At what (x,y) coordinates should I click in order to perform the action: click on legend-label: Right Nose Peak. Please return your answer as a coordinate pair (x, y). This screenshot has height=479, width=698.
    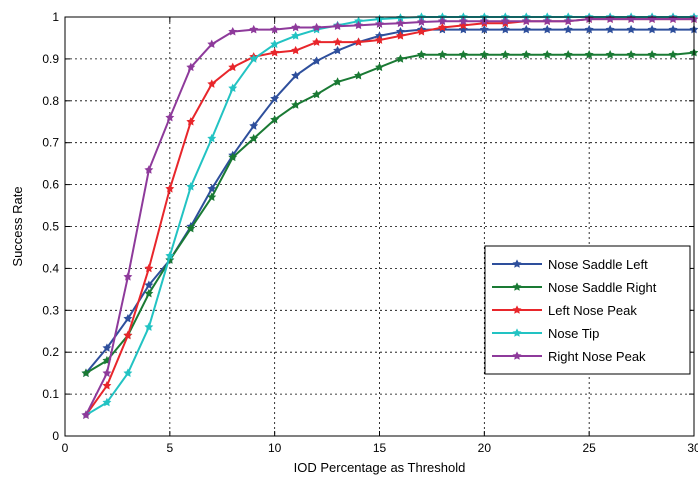
    Looking at the image, I should click on (597, 356).